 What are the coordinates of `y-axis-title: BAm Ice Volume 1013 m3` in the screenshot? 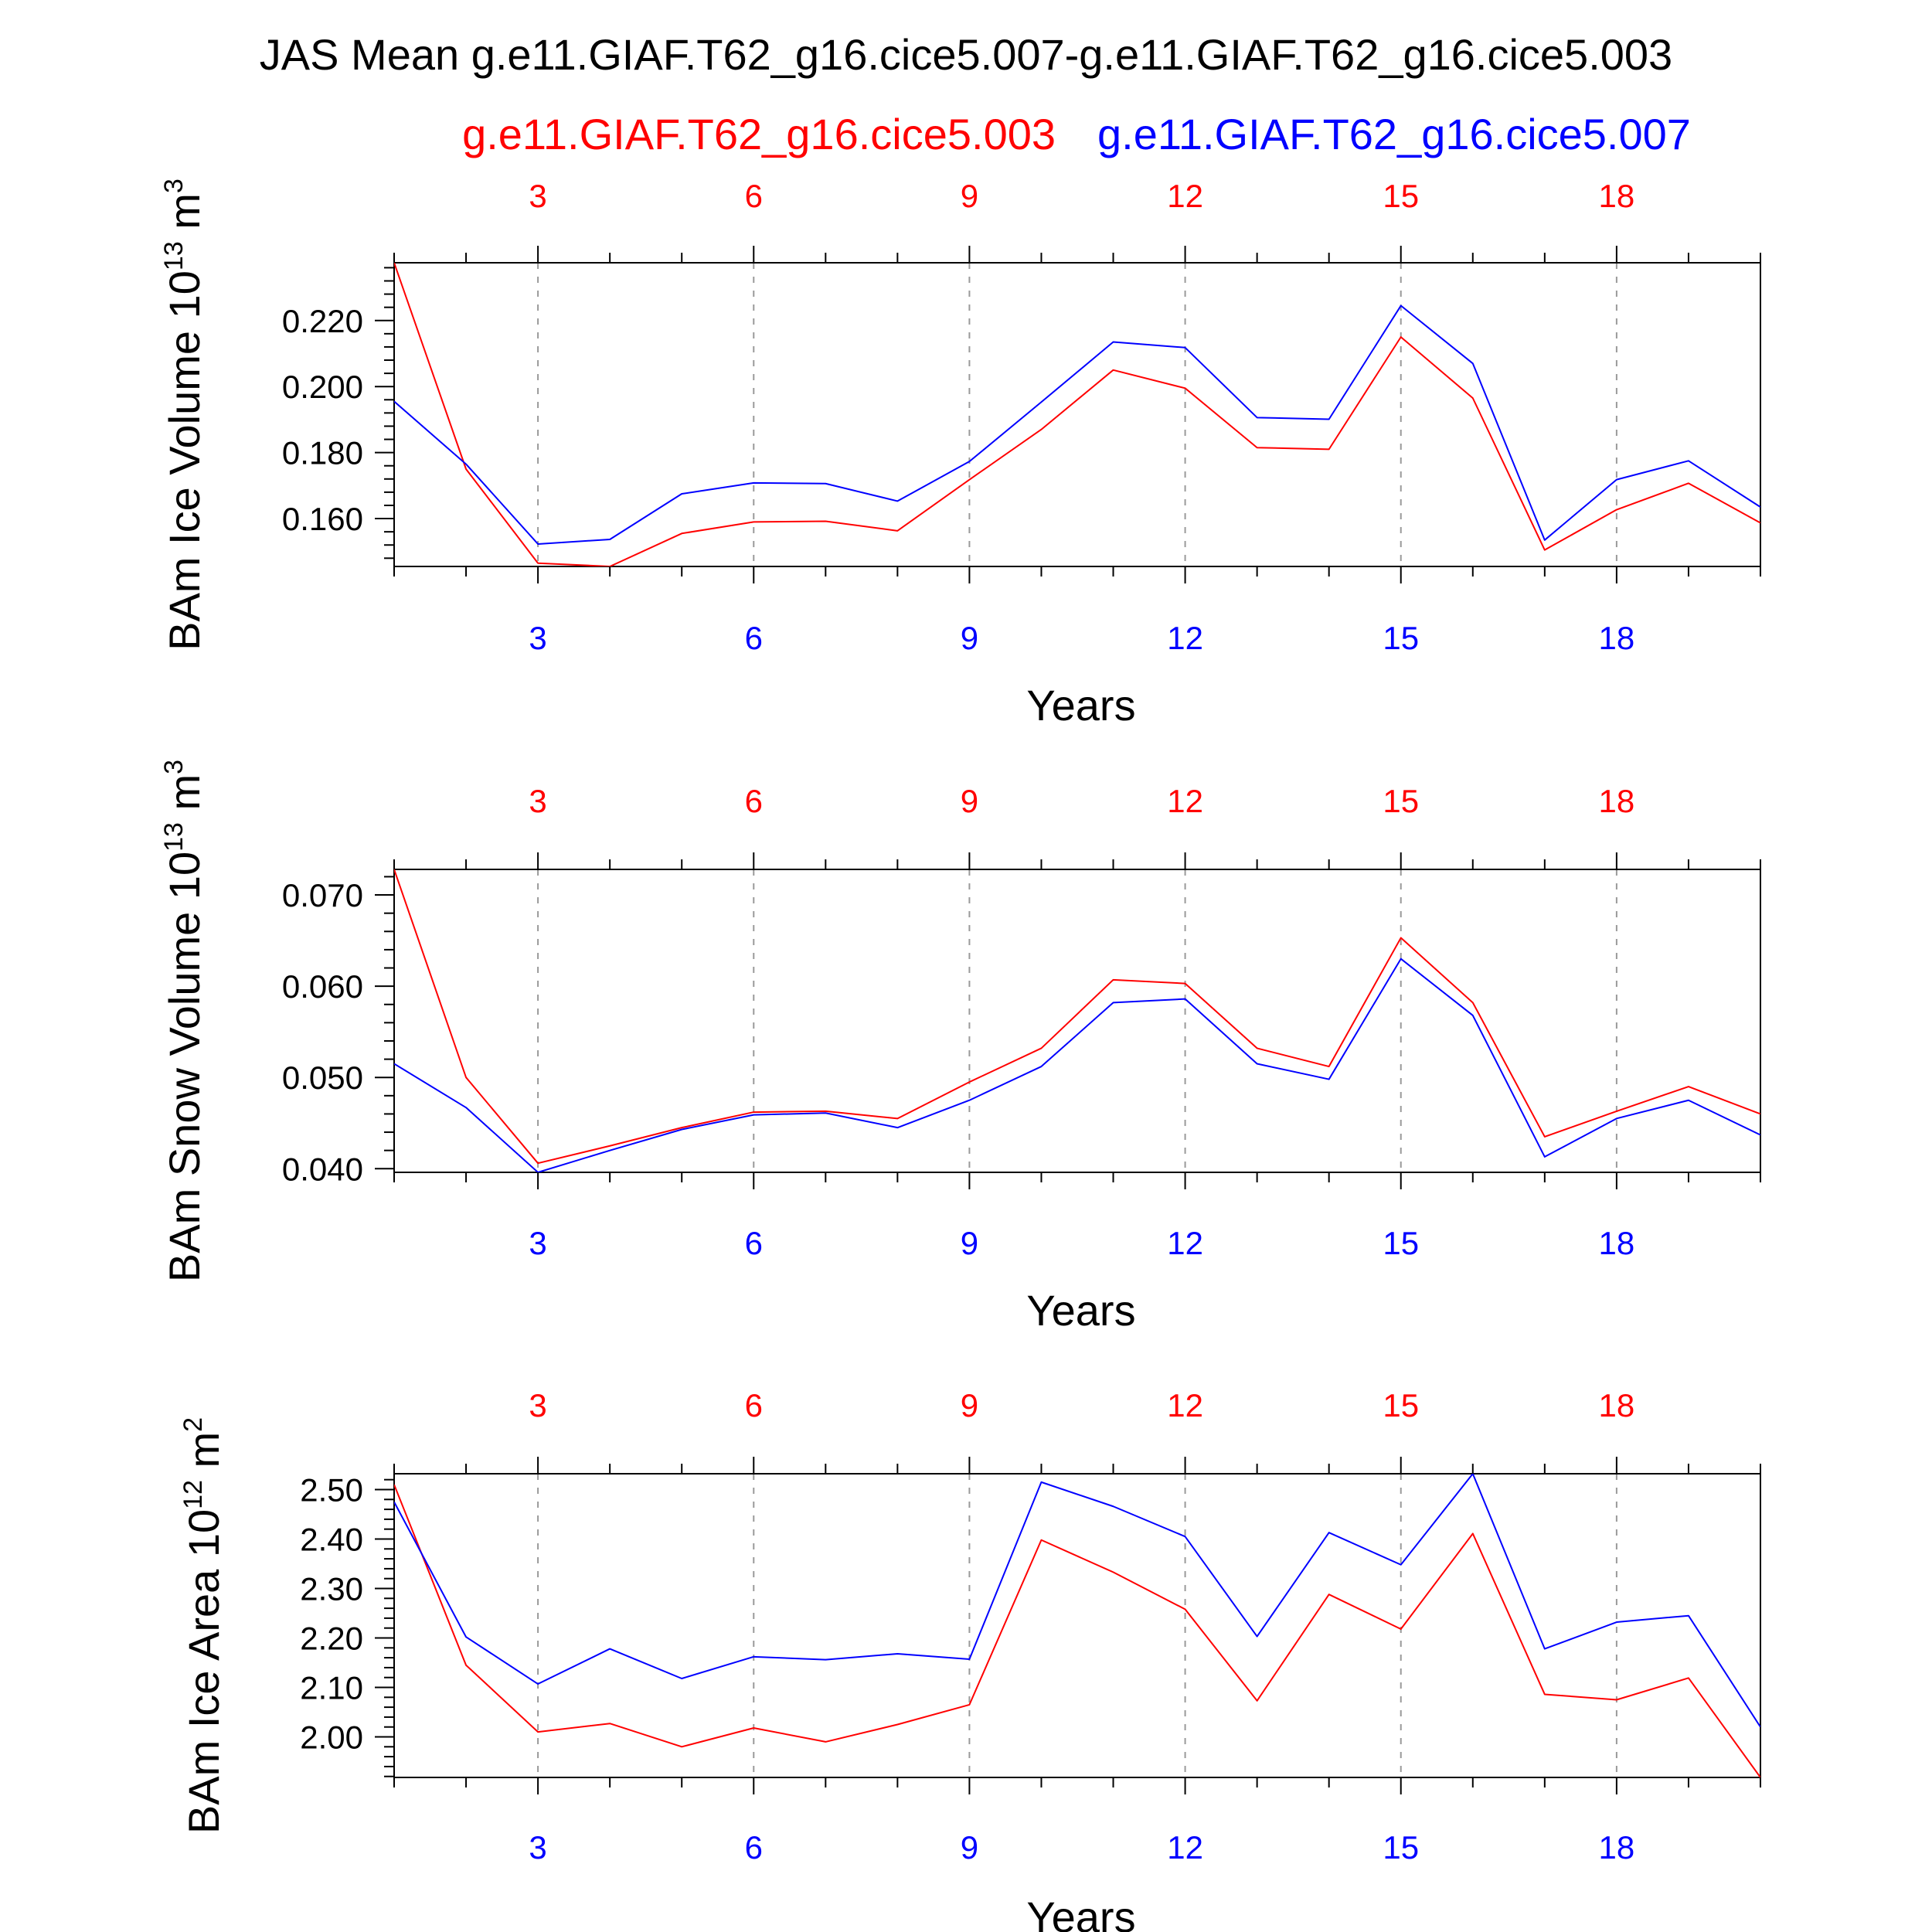 It's located at (184, 415).